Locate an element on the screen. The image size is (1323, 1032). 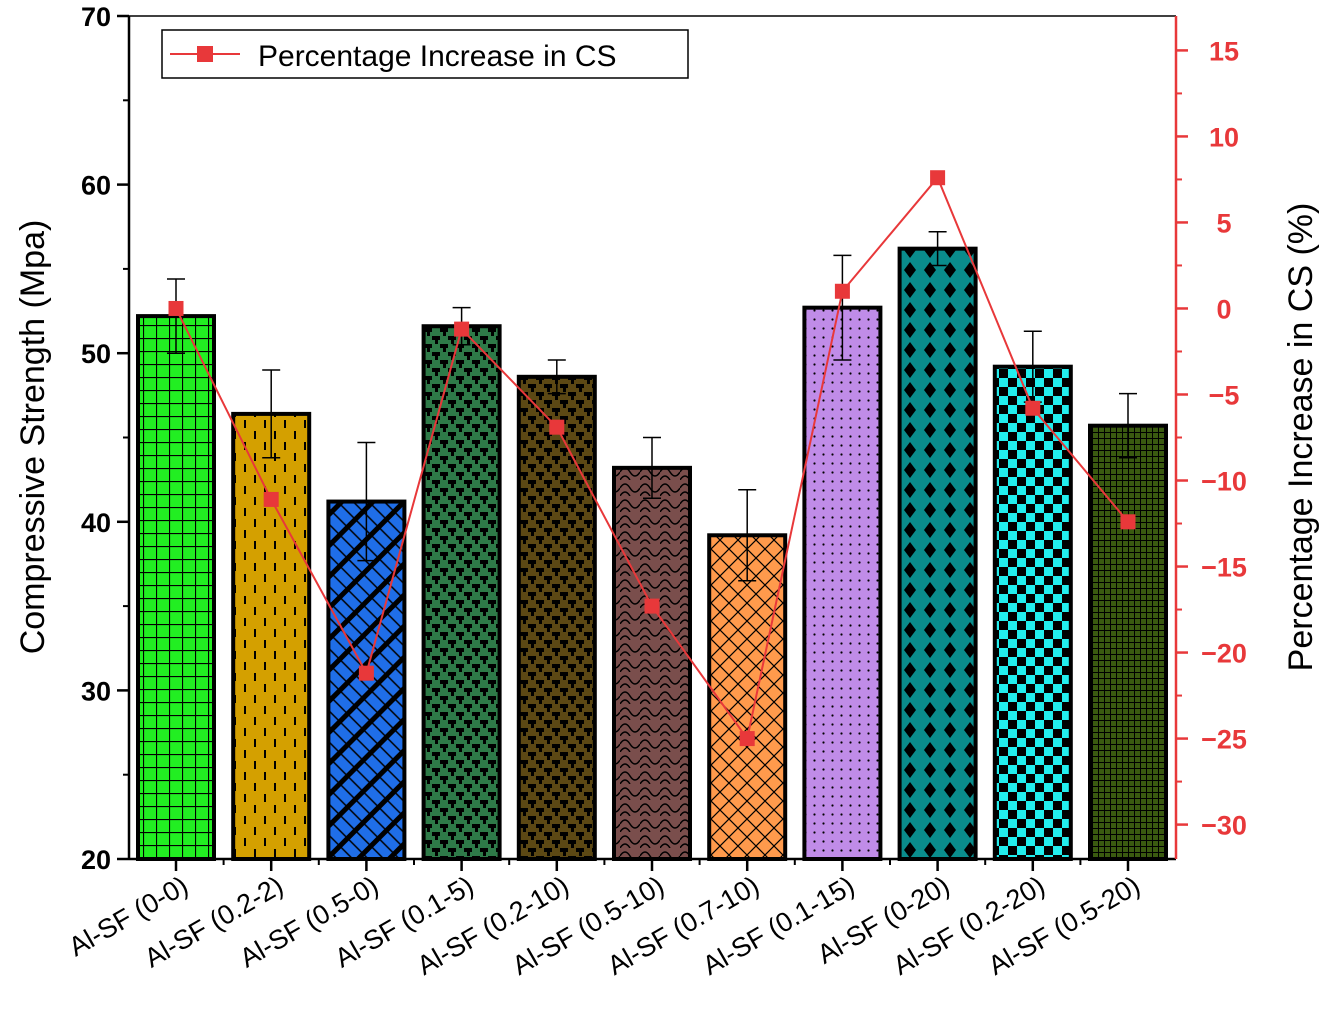
y2-axis-title: Percentage Increase in CS (%) is located at coordinates (1301, 437).